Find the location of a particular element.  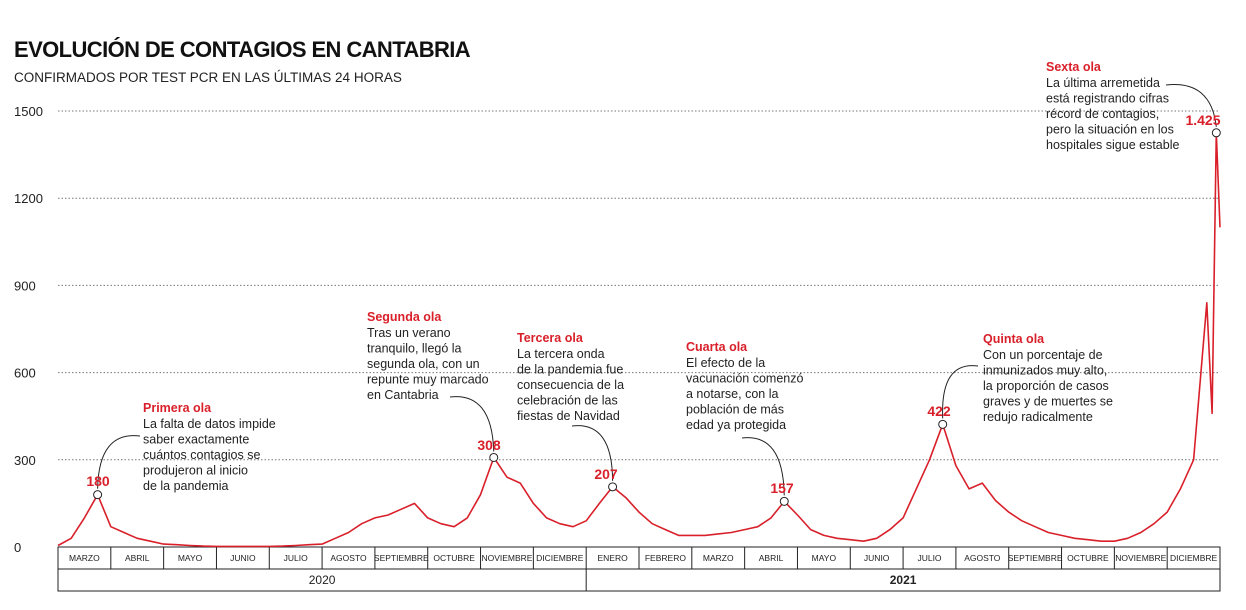

annotation-title: Sexta ola is located at coordinates (1074, 67).